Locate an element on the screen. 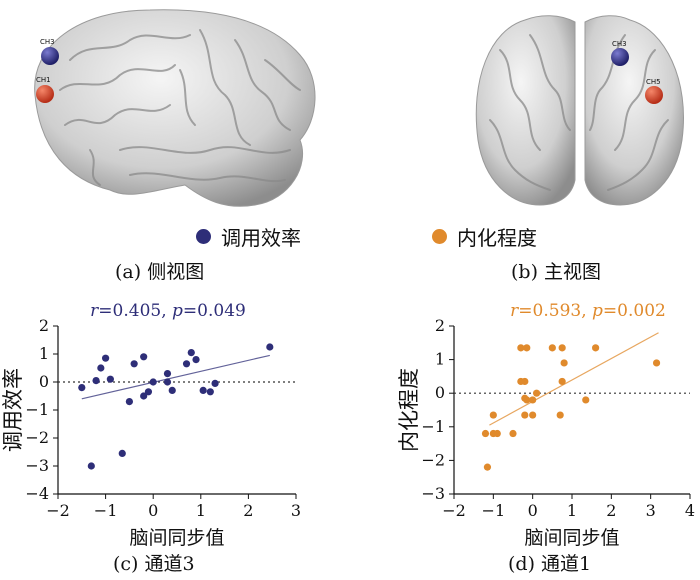 The width and height of the screenshot is (700, 580). legend-dot-internalization is located at coordinates (439, 236).